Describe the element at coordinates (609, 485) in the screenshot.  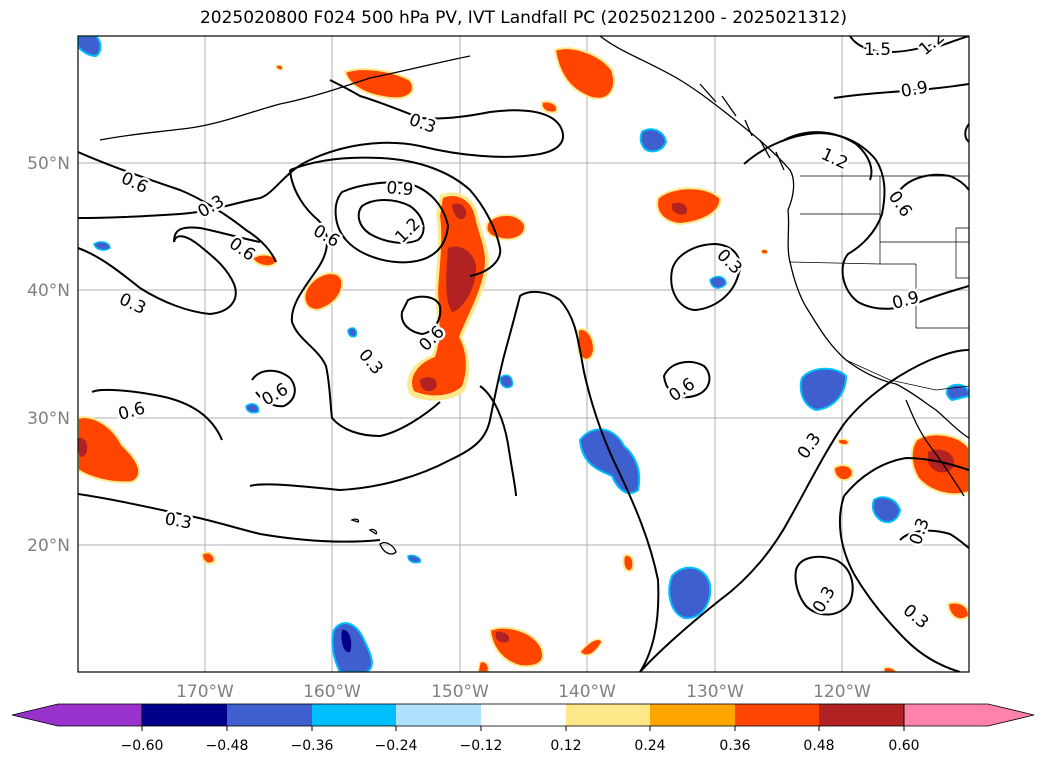
I see `contour-0.3-south-3` at that location.